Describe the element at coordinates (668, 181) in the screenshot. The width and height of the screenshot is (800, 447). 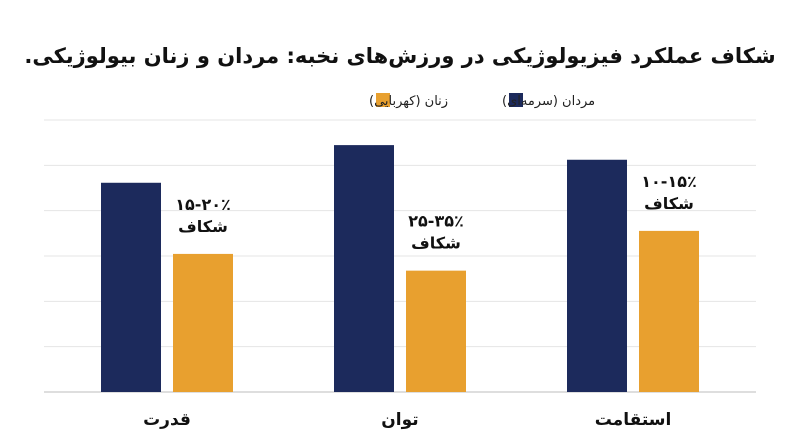
I see `gap-label-range: ۱۰-۱۵٪` at that location.